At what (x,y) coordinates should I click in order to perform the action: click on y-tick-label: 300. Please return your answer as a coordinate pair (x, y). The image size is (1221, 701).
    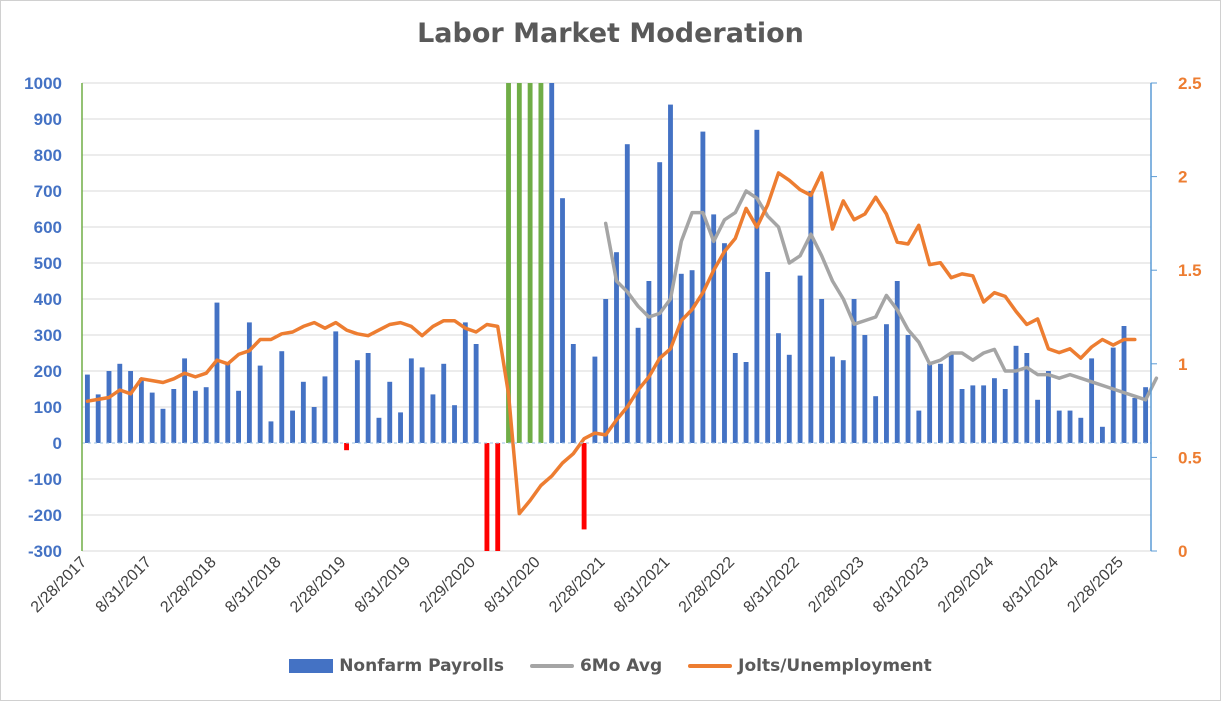
    Looking at the image, I should click on (48, 335).